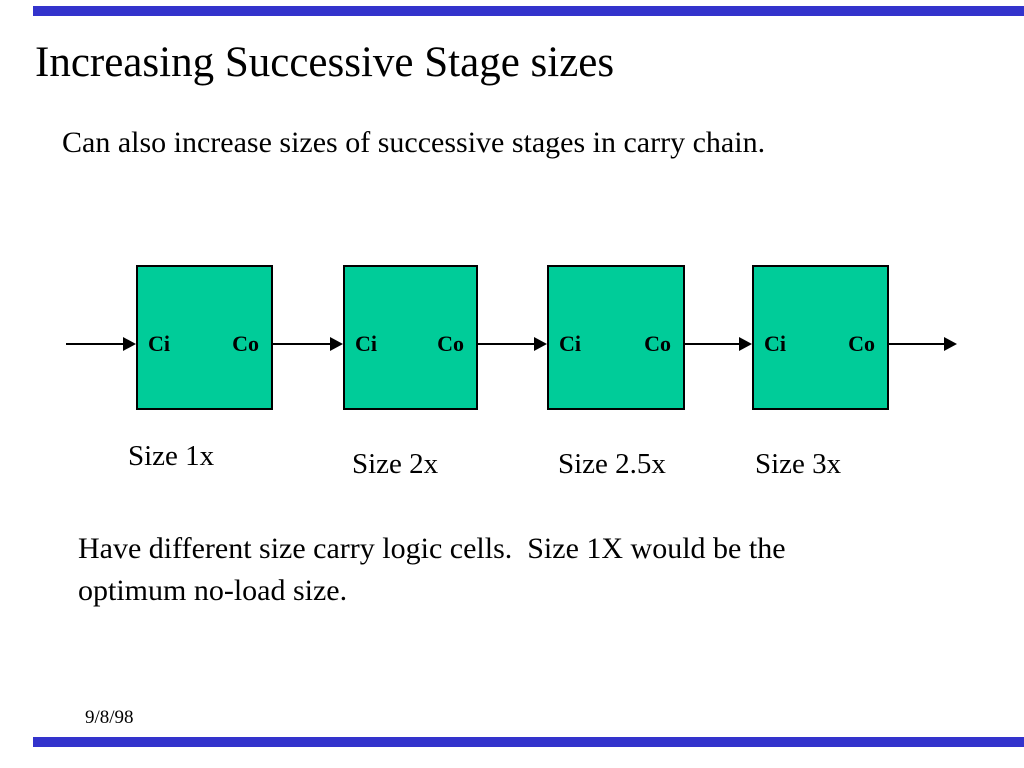 The image size is (1024, 768). What do you see at coordinates (798, 464) in the screenshot?
I see `stage-size-label: Size 3x` at bounding box center [798, 464].